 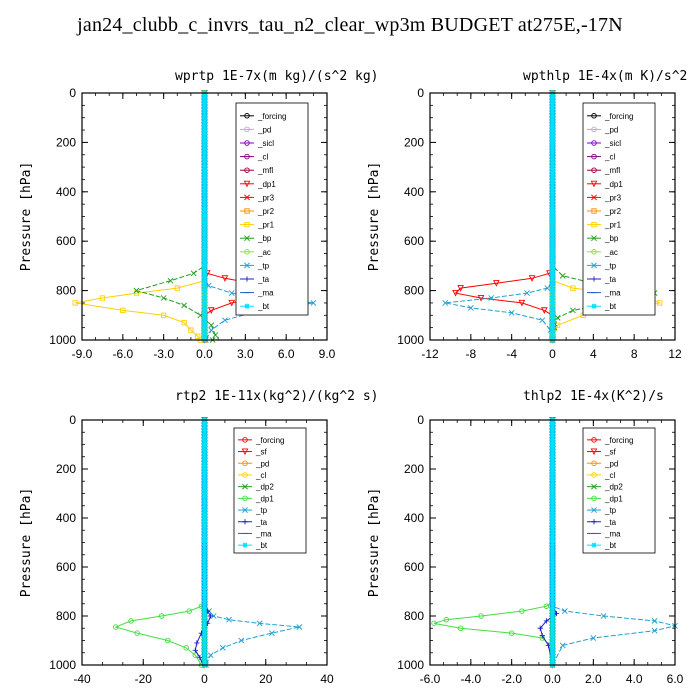 I want to click on y-tick-label: 600, so click(x=414, y=241).